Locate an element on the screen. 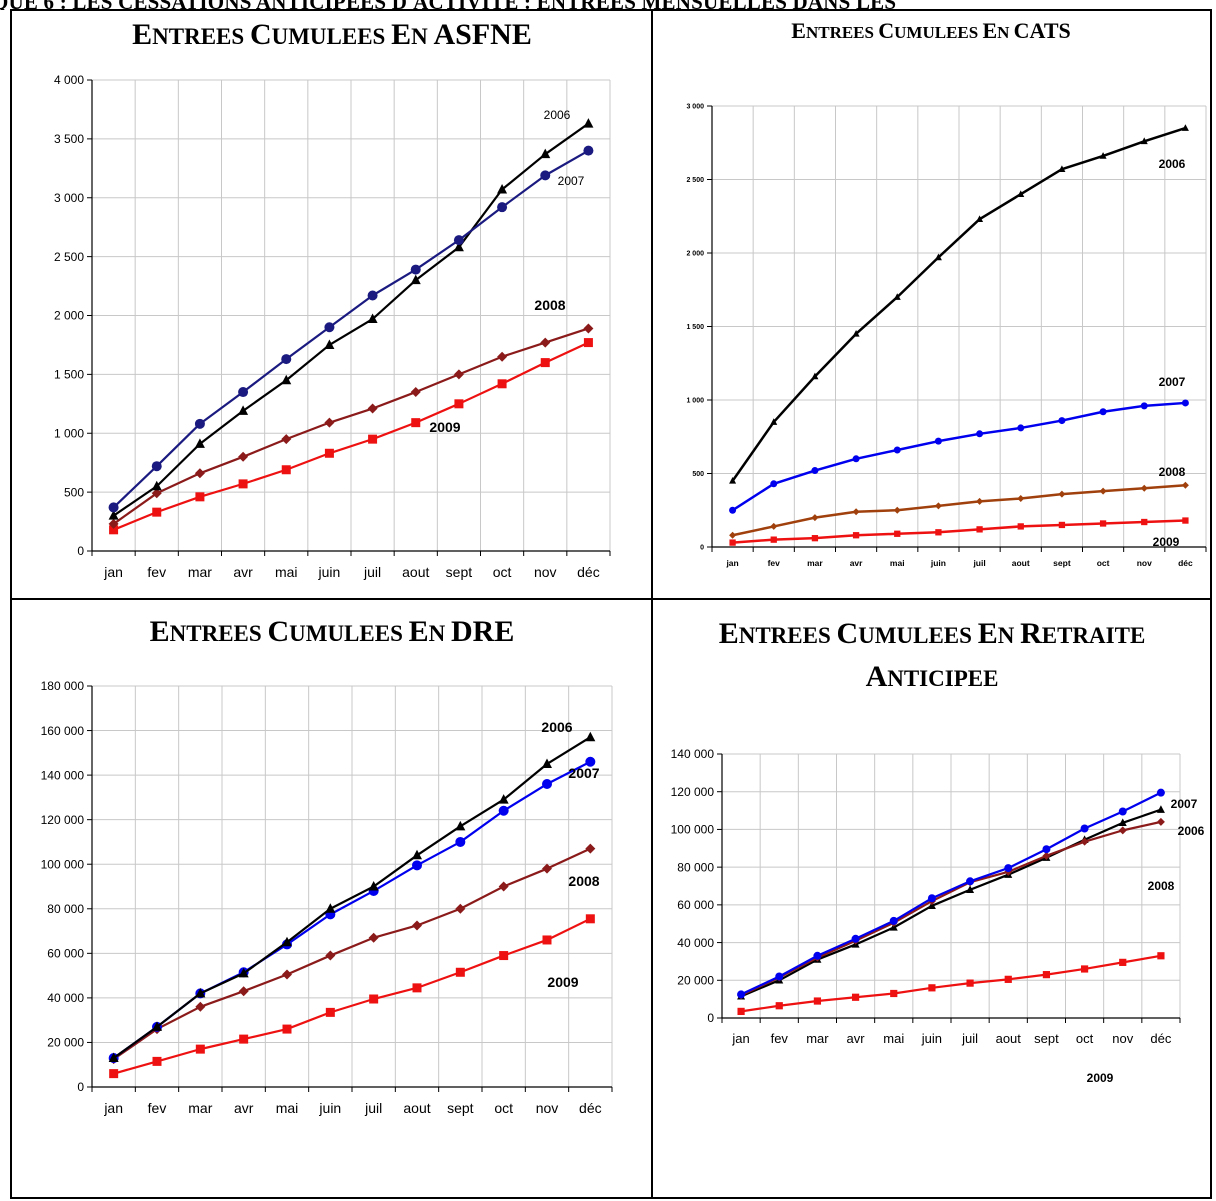 This screenshot has height=1201, width=1216. series-line-2009 is located at coordinates (959, 531).